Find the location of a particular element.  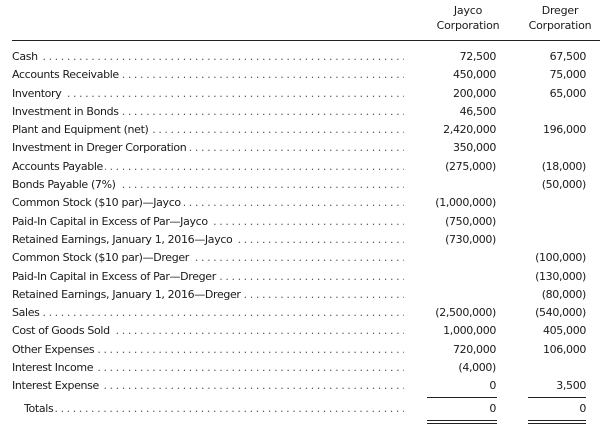

dreger-subtotal-rule is located at coordinates (557, 397).